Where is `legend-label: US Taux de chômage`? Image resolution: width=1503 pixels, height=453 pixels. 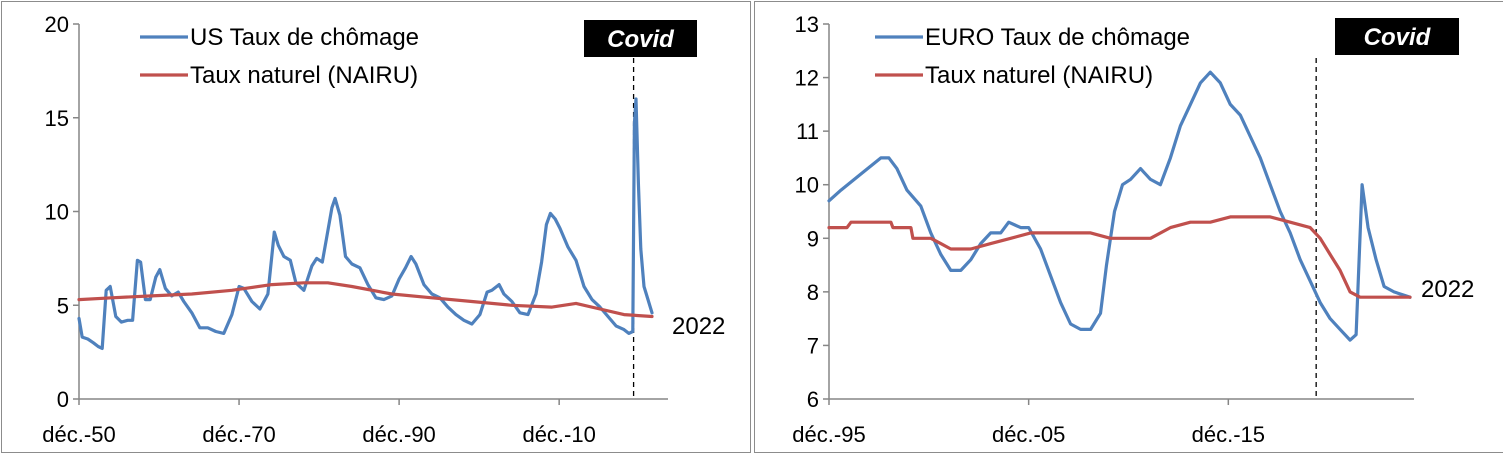
legend-label: US Taux de chômage is located at coordinates (304, 37).